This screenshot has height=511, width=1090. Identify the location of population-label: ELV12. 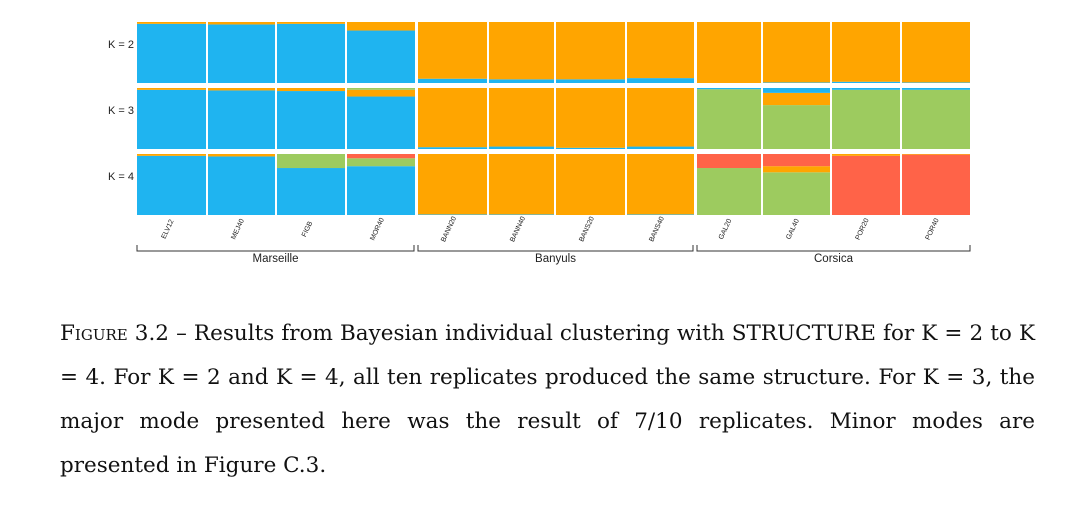
(168, 230).